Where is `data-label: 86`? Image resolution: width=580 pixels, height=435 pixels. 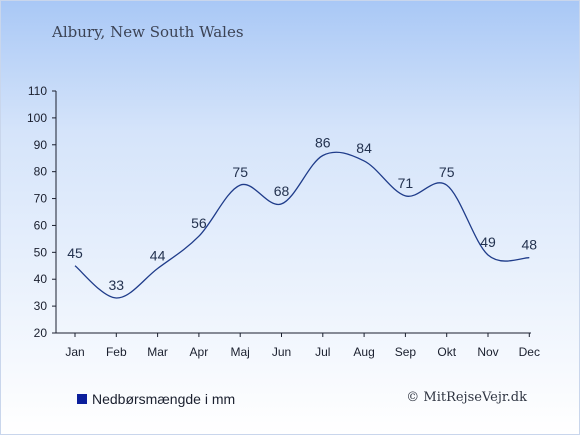 data-label: 86 is located at coordinates (323, 143).